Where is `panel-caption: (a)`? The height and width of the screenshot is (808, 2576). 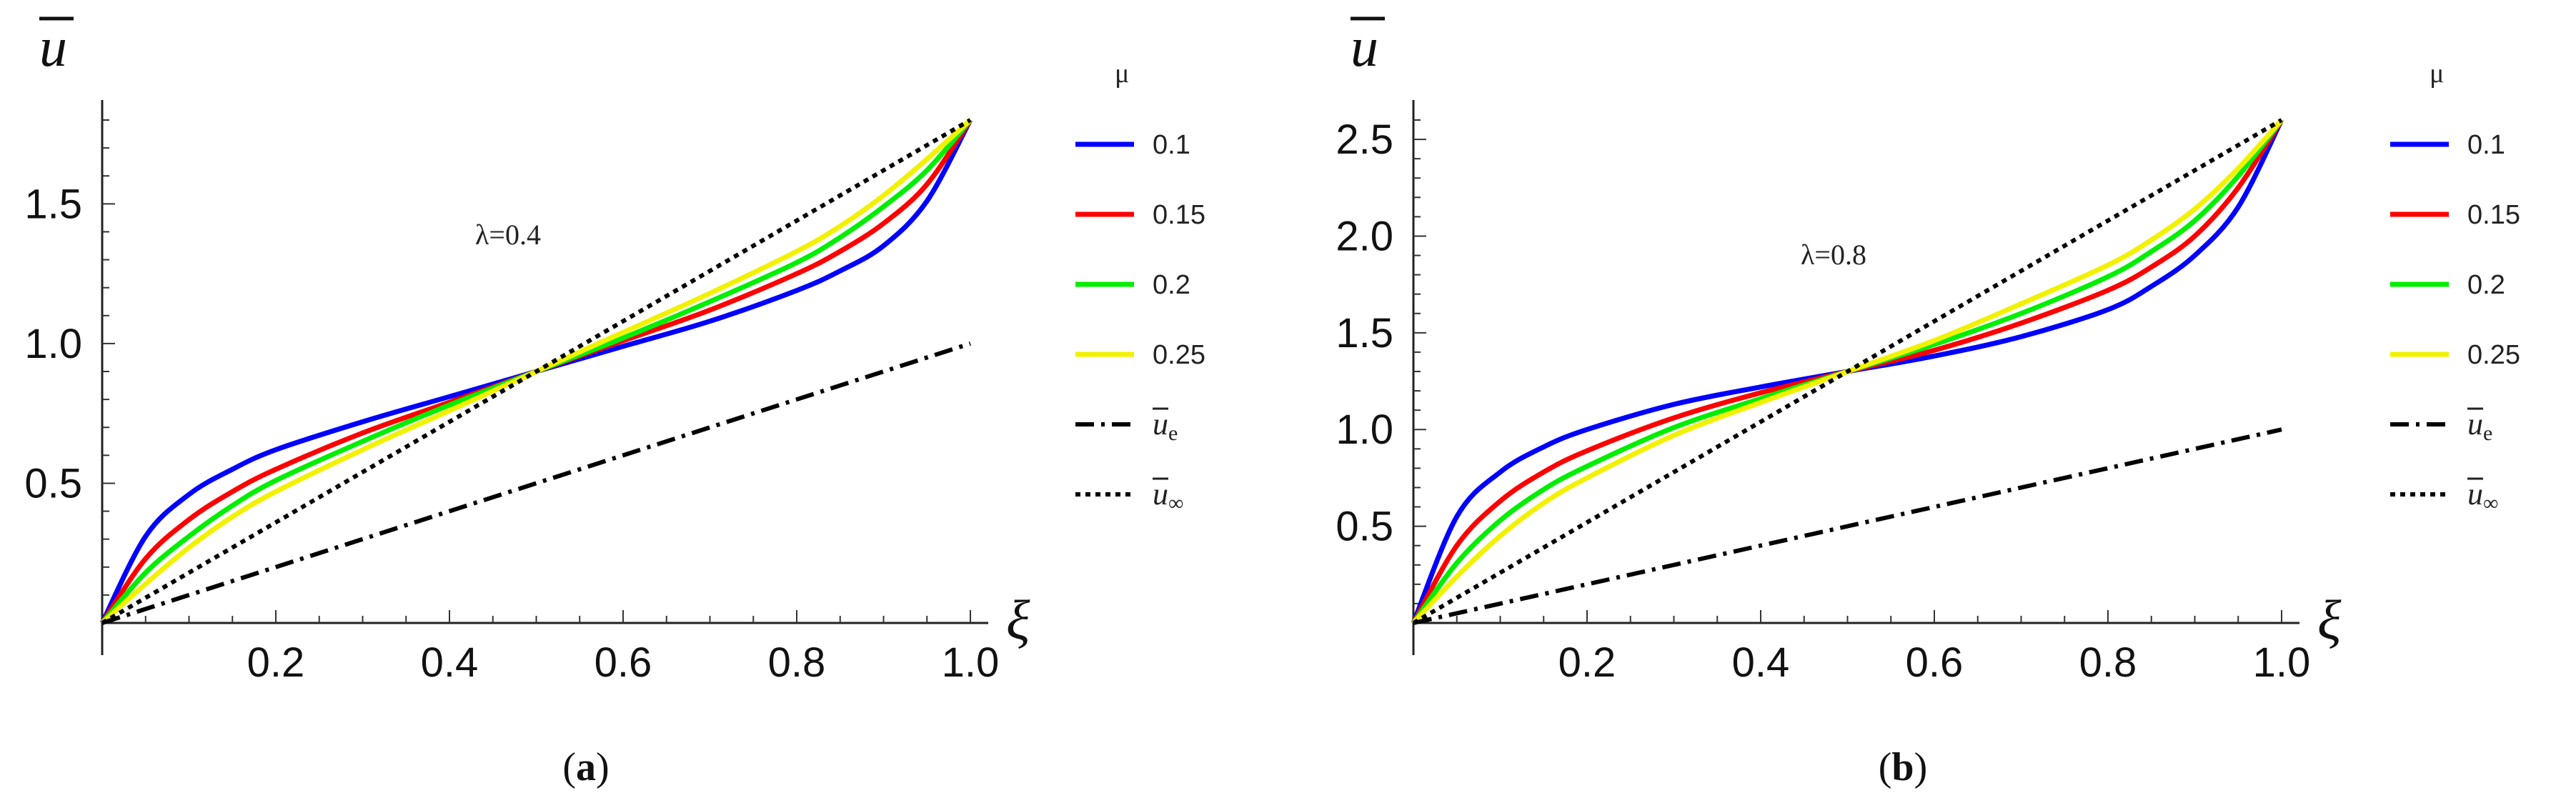 panel-caption: (a) is located at coordinates (585, 767).